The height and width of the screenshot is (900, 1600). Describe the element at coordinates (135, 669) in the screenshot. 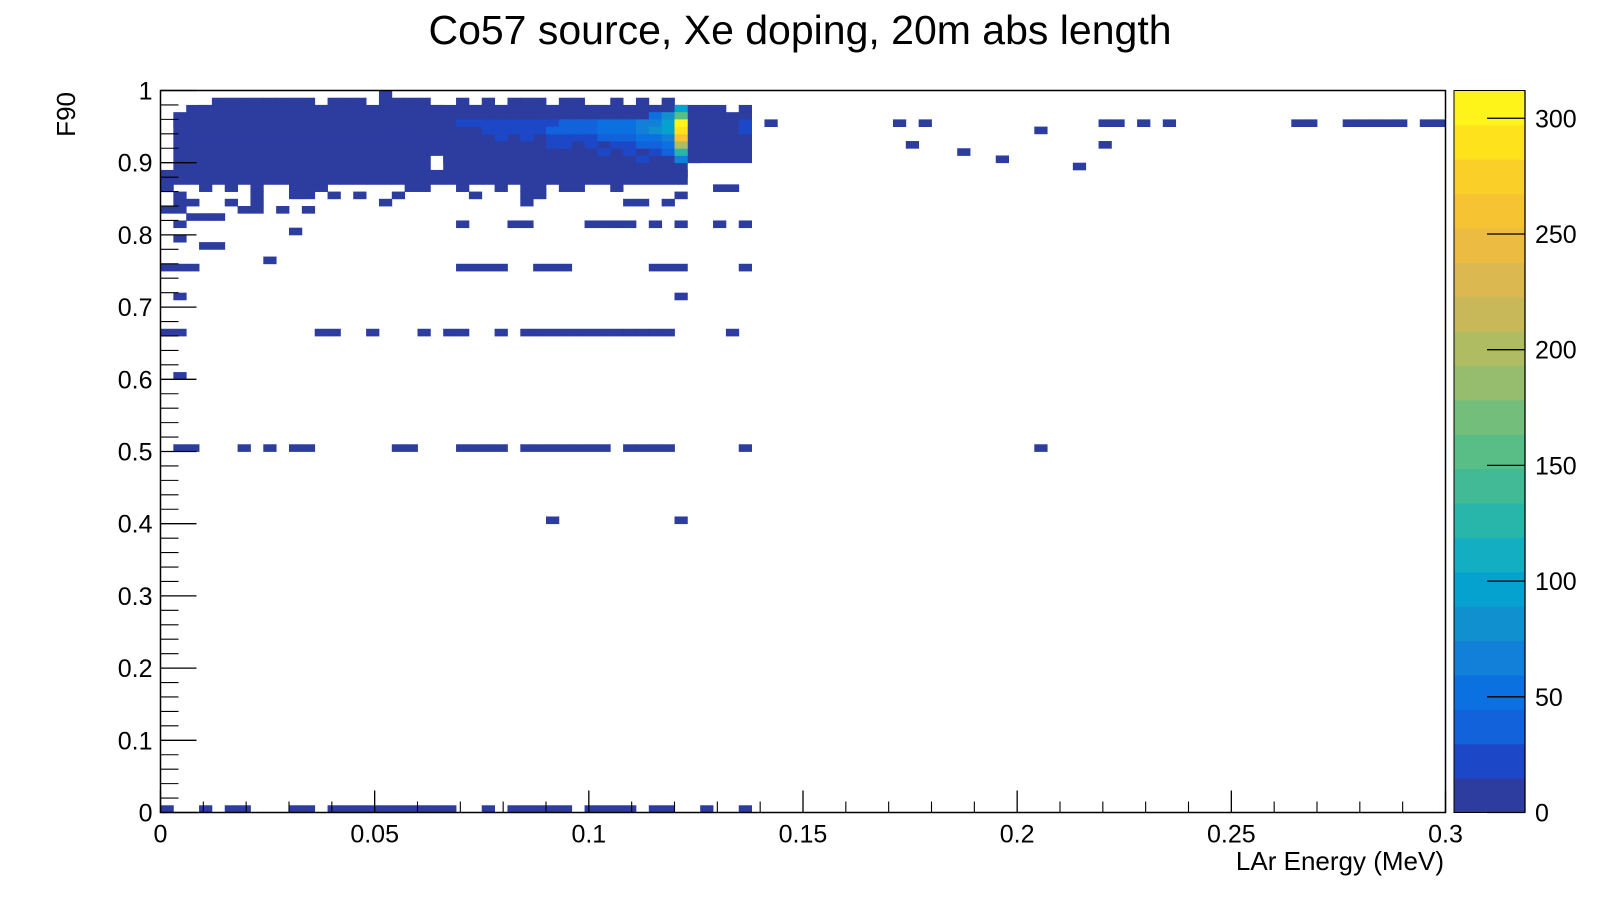

I see `y-tick-label: 0.2` at that location.